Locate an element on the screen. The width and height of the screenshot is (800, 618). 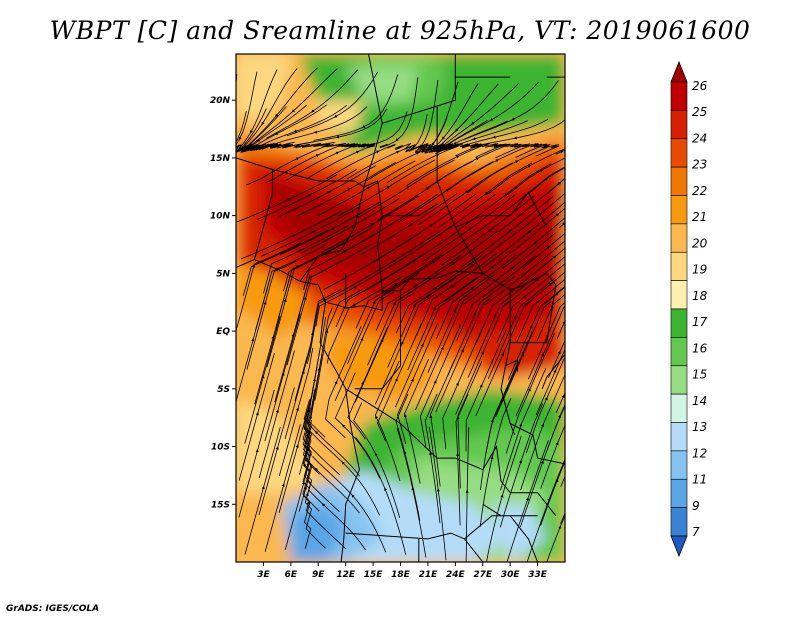
colorbar-label: 14 is located at coordinates (699, 401).